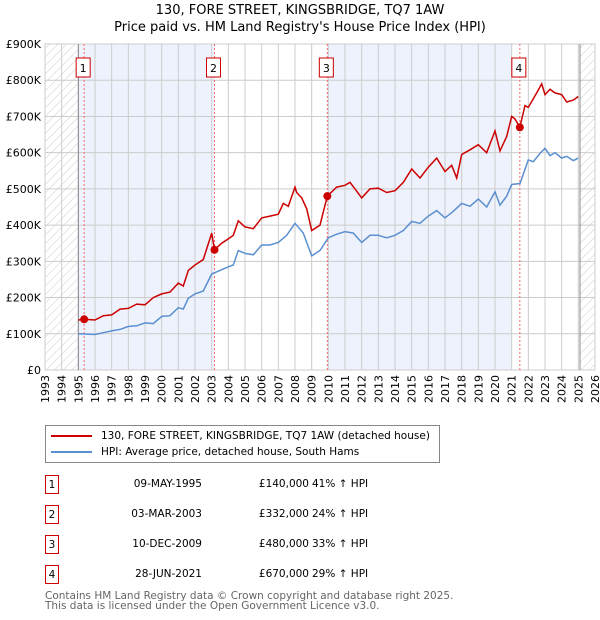 The width and height of the screenshot is (600, 620). Describe the element at coordinates (228, 389) in the screenshot. I see `x-tick-label: 2004` at that location.